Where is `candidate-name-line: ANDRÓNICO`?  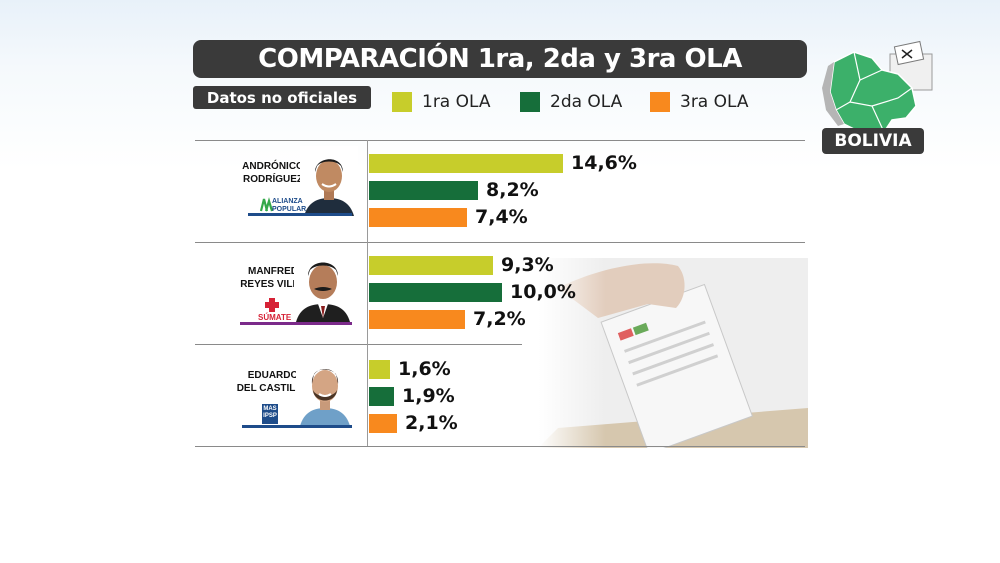
candidate-name-line: ANDRÓNICO is located at coordinates (273, 166).